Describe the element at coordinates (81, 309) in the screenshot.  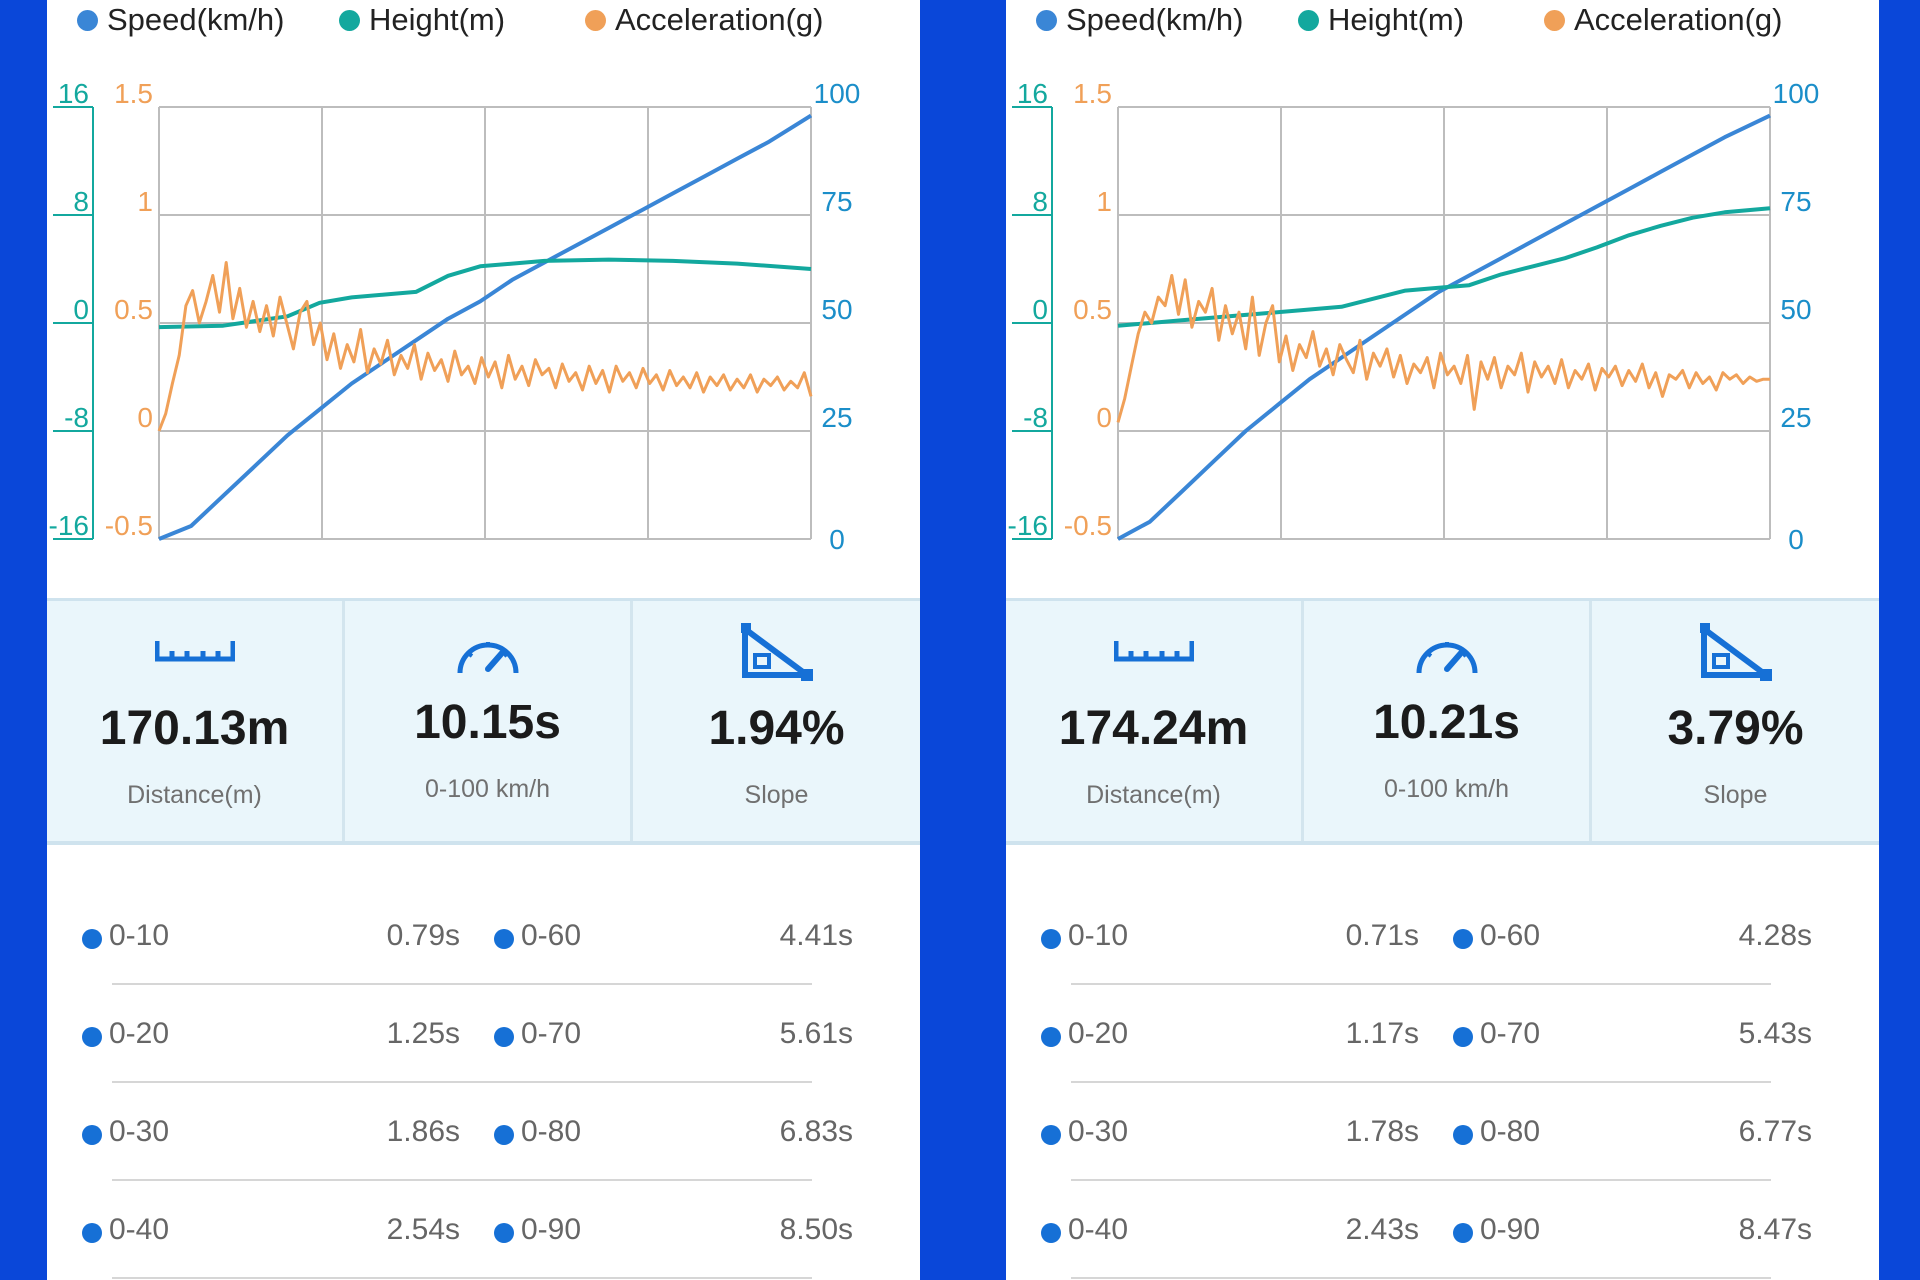
I see `height-tick-label: 0` at that location.